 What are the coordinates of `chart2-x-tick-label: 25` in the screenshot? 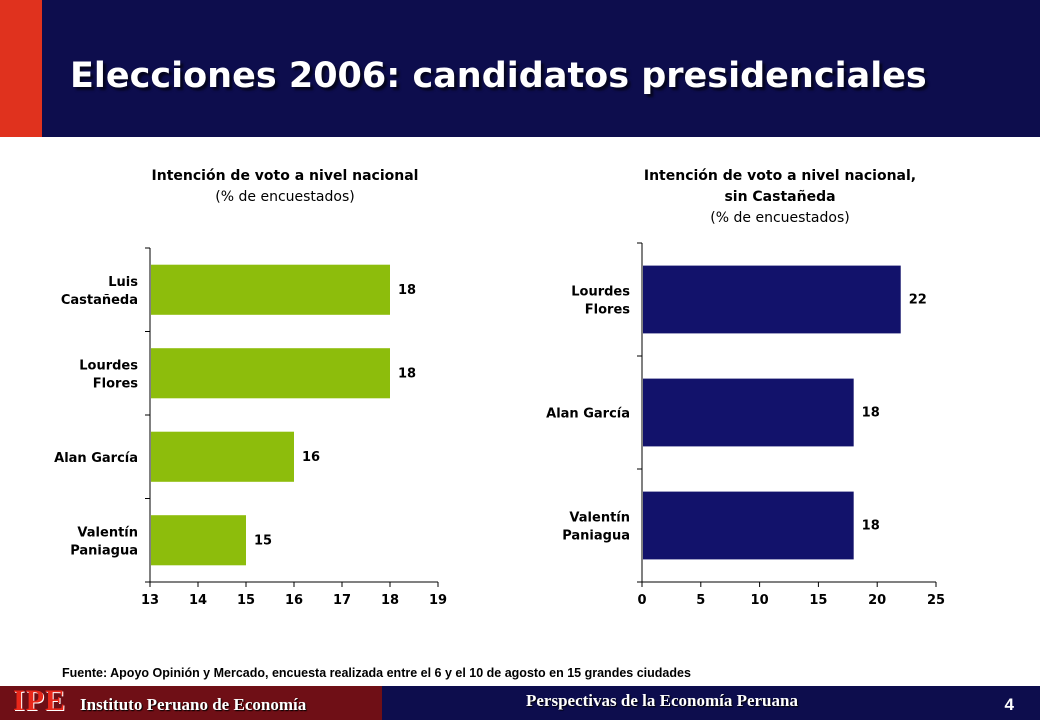 It's located at (936, 600).